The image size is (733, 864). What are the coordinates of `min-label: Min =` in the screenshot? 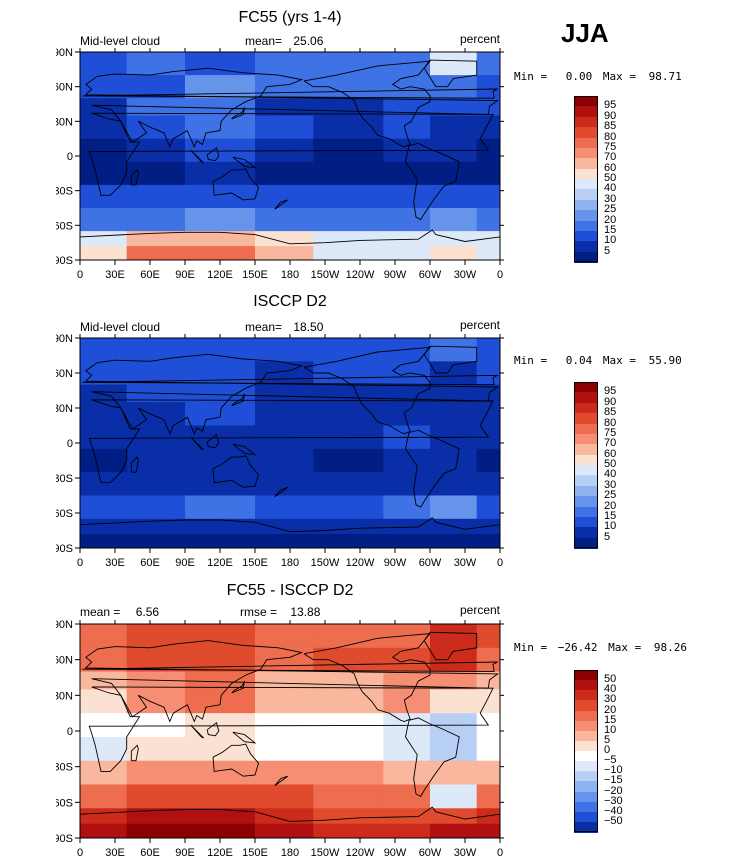 It's located at (531, 76).